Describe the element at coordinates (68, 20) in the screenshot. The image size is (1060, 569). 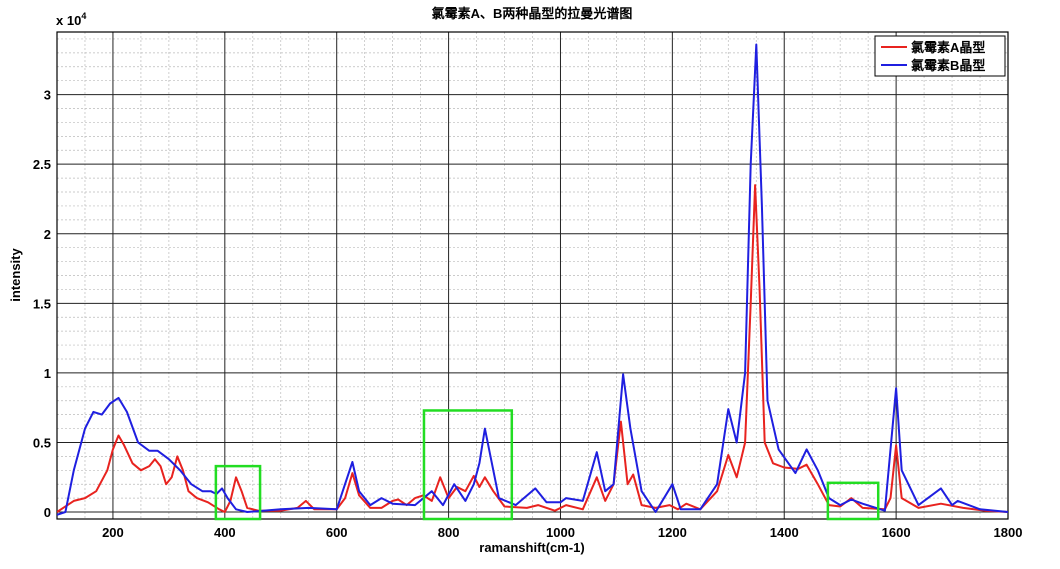
I see `y-multiplier-base: x 10` at that location.